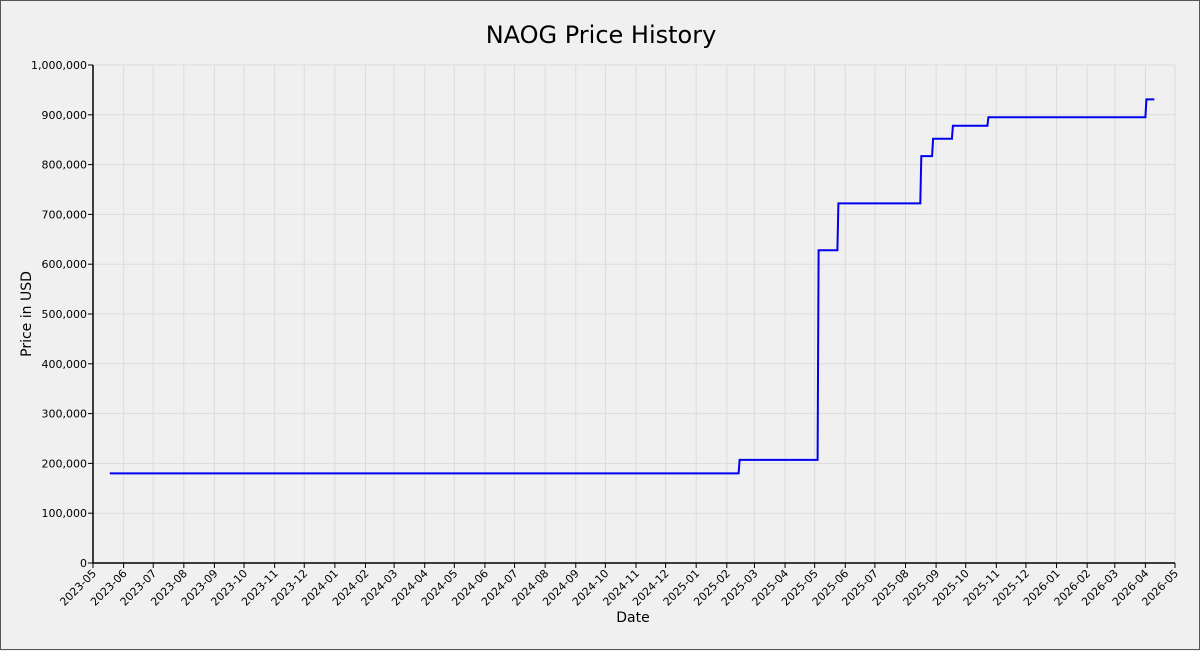 The width and height of the screenshot is (1200, 651). Describe the element at coordinates (632, 618) in the screenshot. I see `x-axis-label: Date` at that location.